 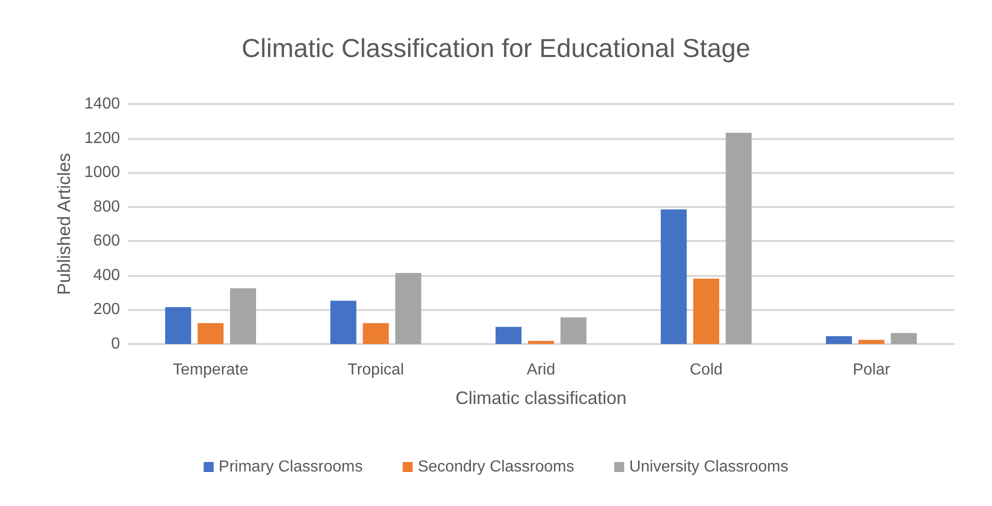 What do you see at coordinates (541, 370) in the screenshot?
I see `x-tick-label: Arid` at bounding box center [541, 370].